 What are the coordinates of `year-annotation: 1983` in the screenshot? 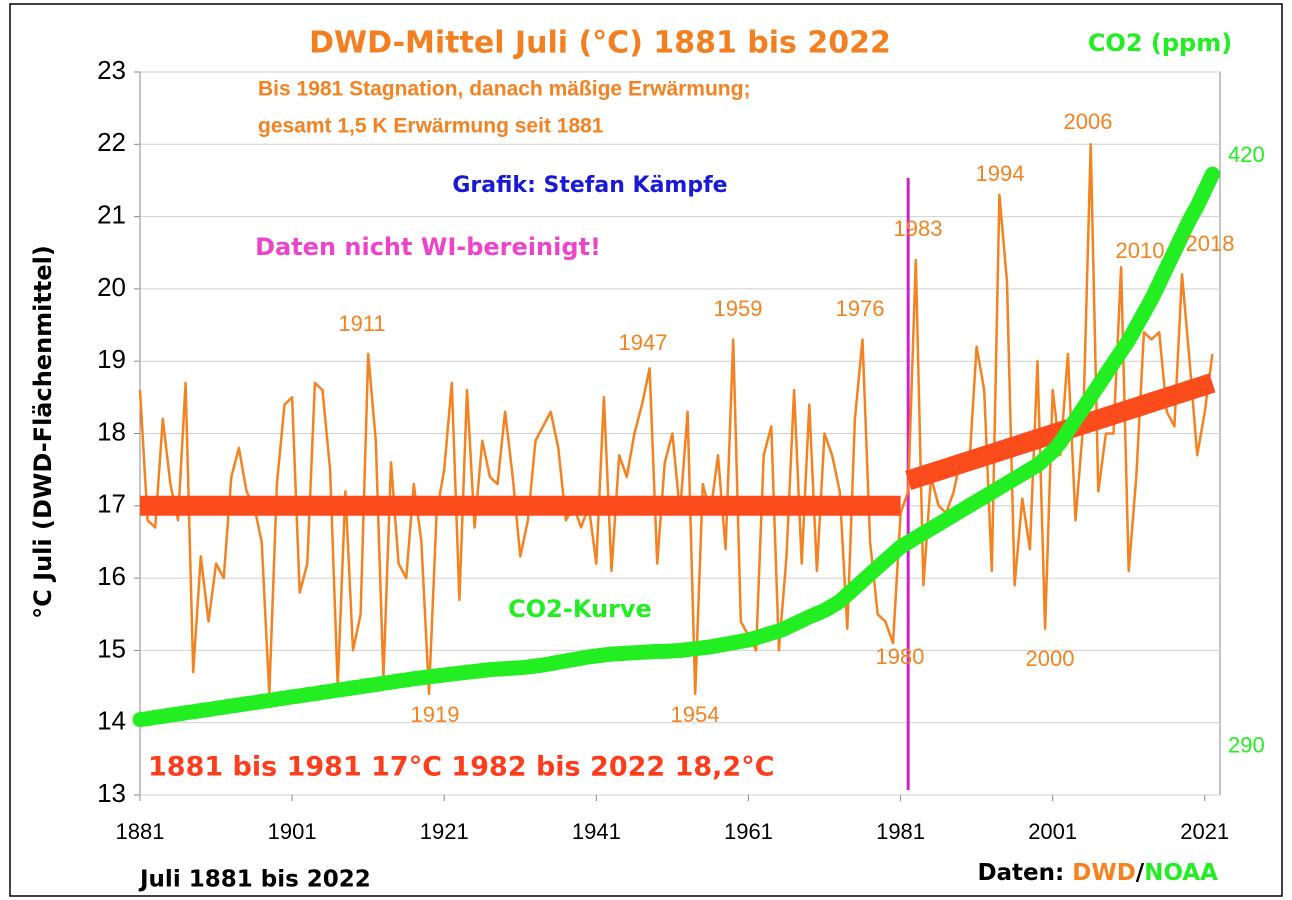 It's located at (918, 228).